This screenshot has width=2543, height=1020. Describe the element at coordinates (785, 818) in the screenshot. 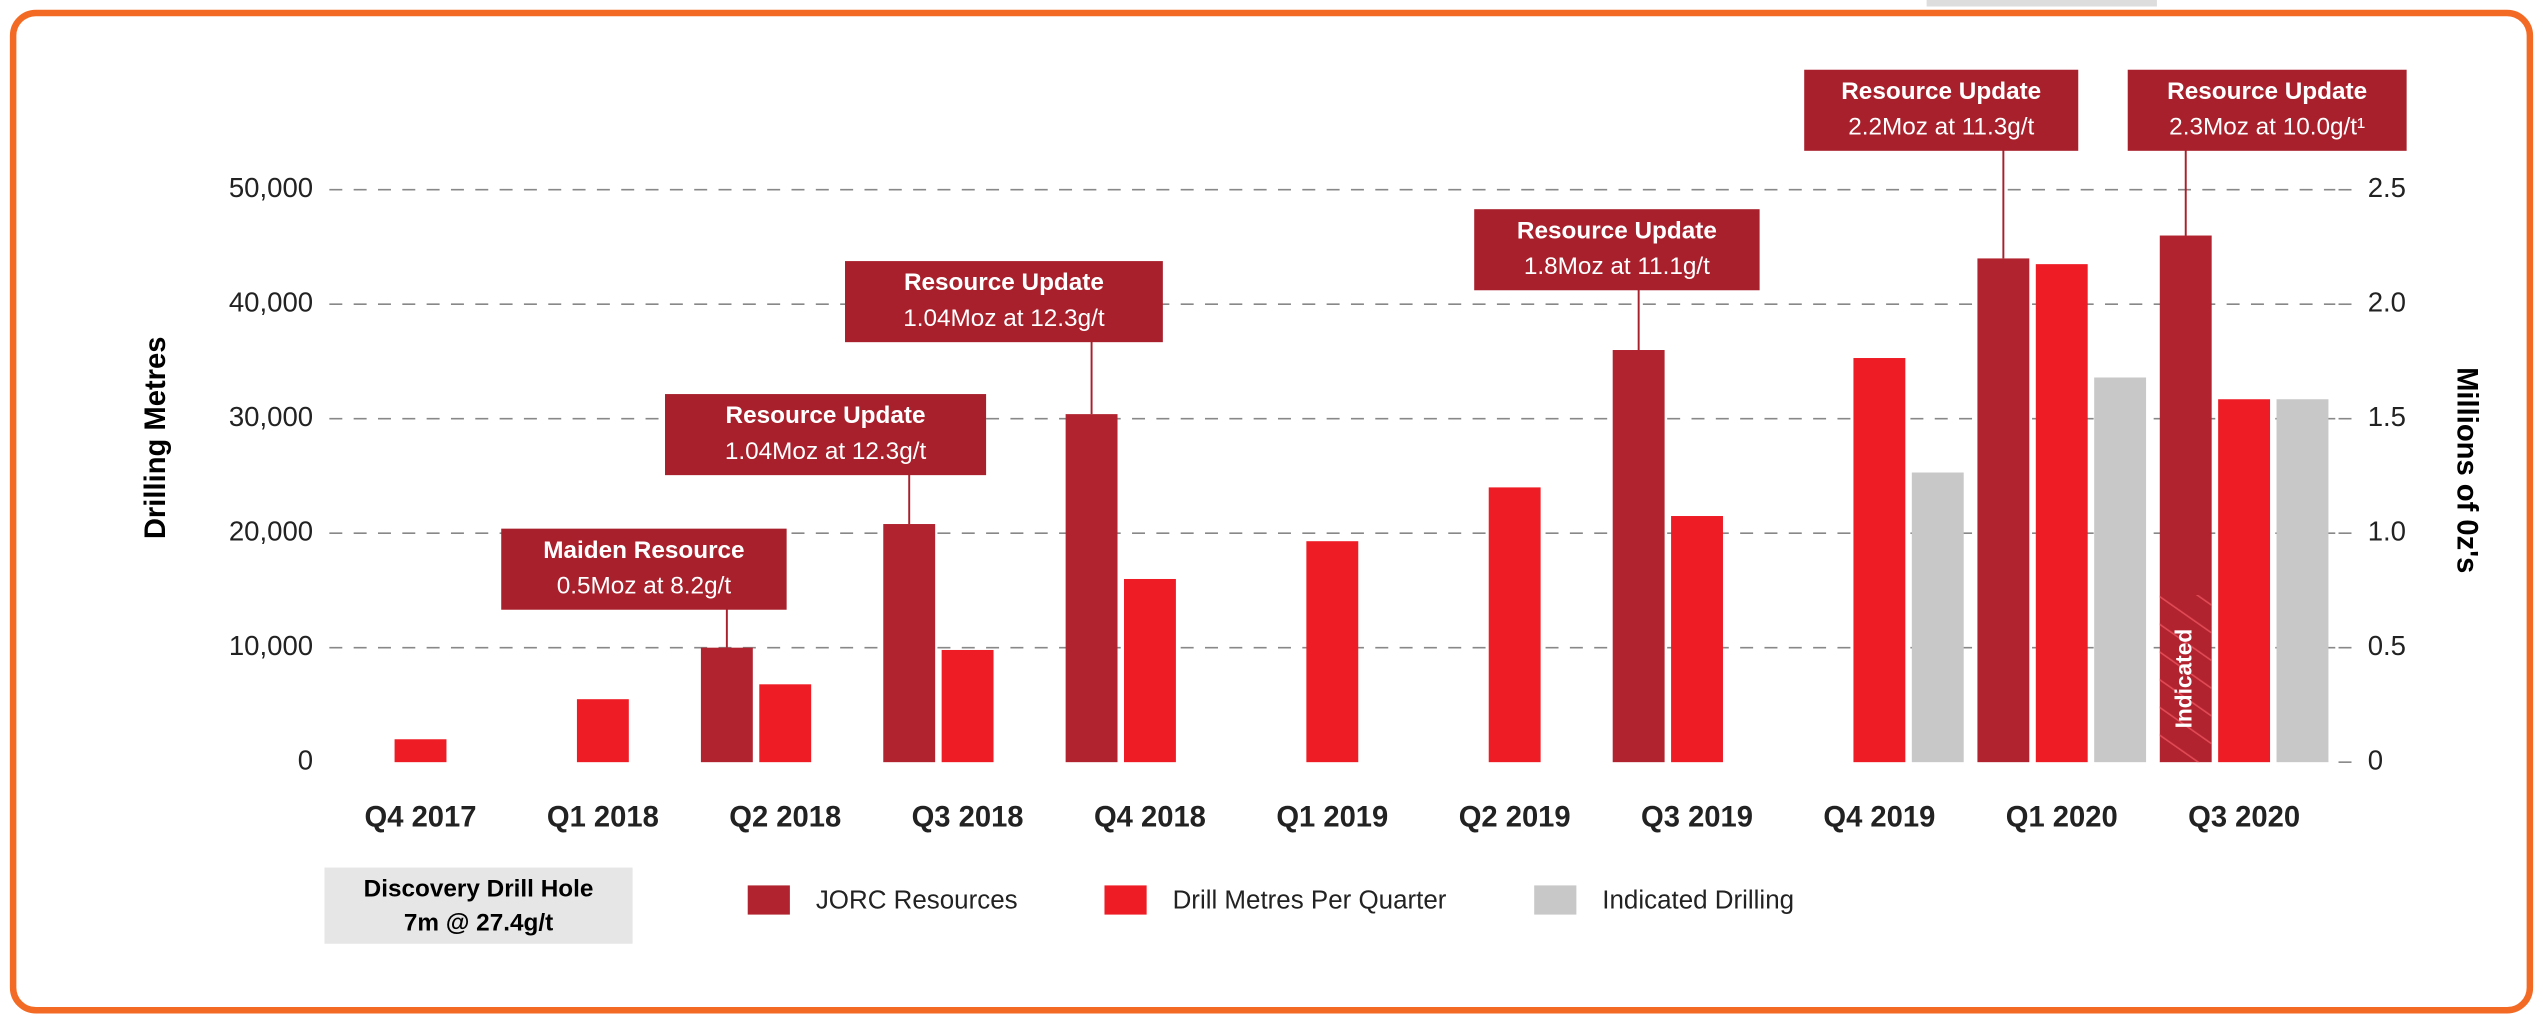

I see `x-tick-label: Q2 2018` at that location.